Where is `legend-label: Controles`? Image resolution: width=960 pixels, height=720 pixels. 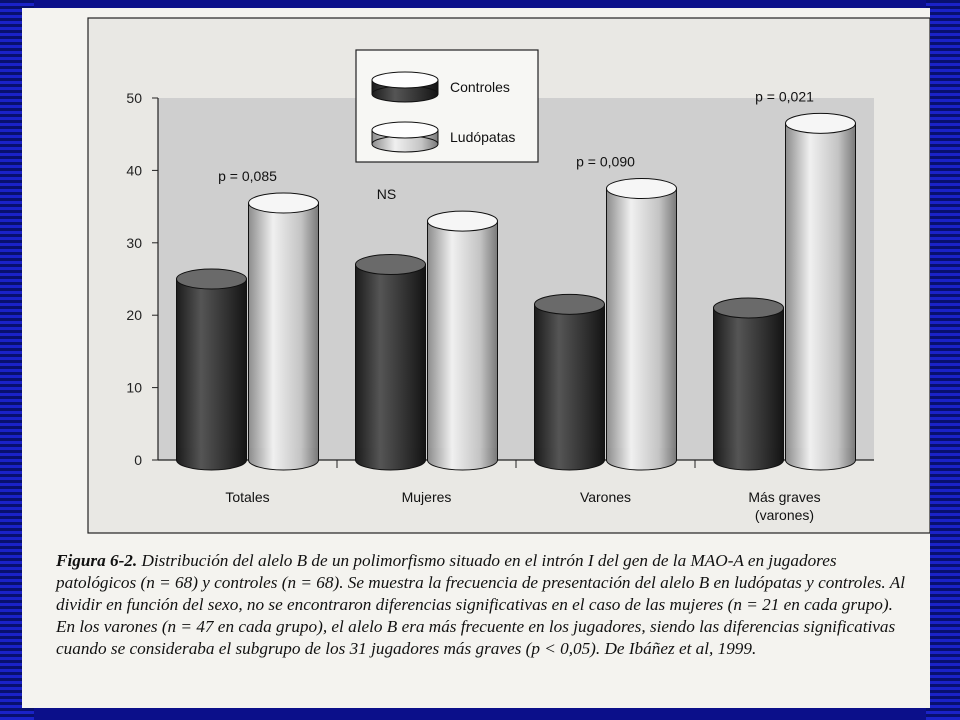 legend-label: Controles is located at coordinates (480, 87).